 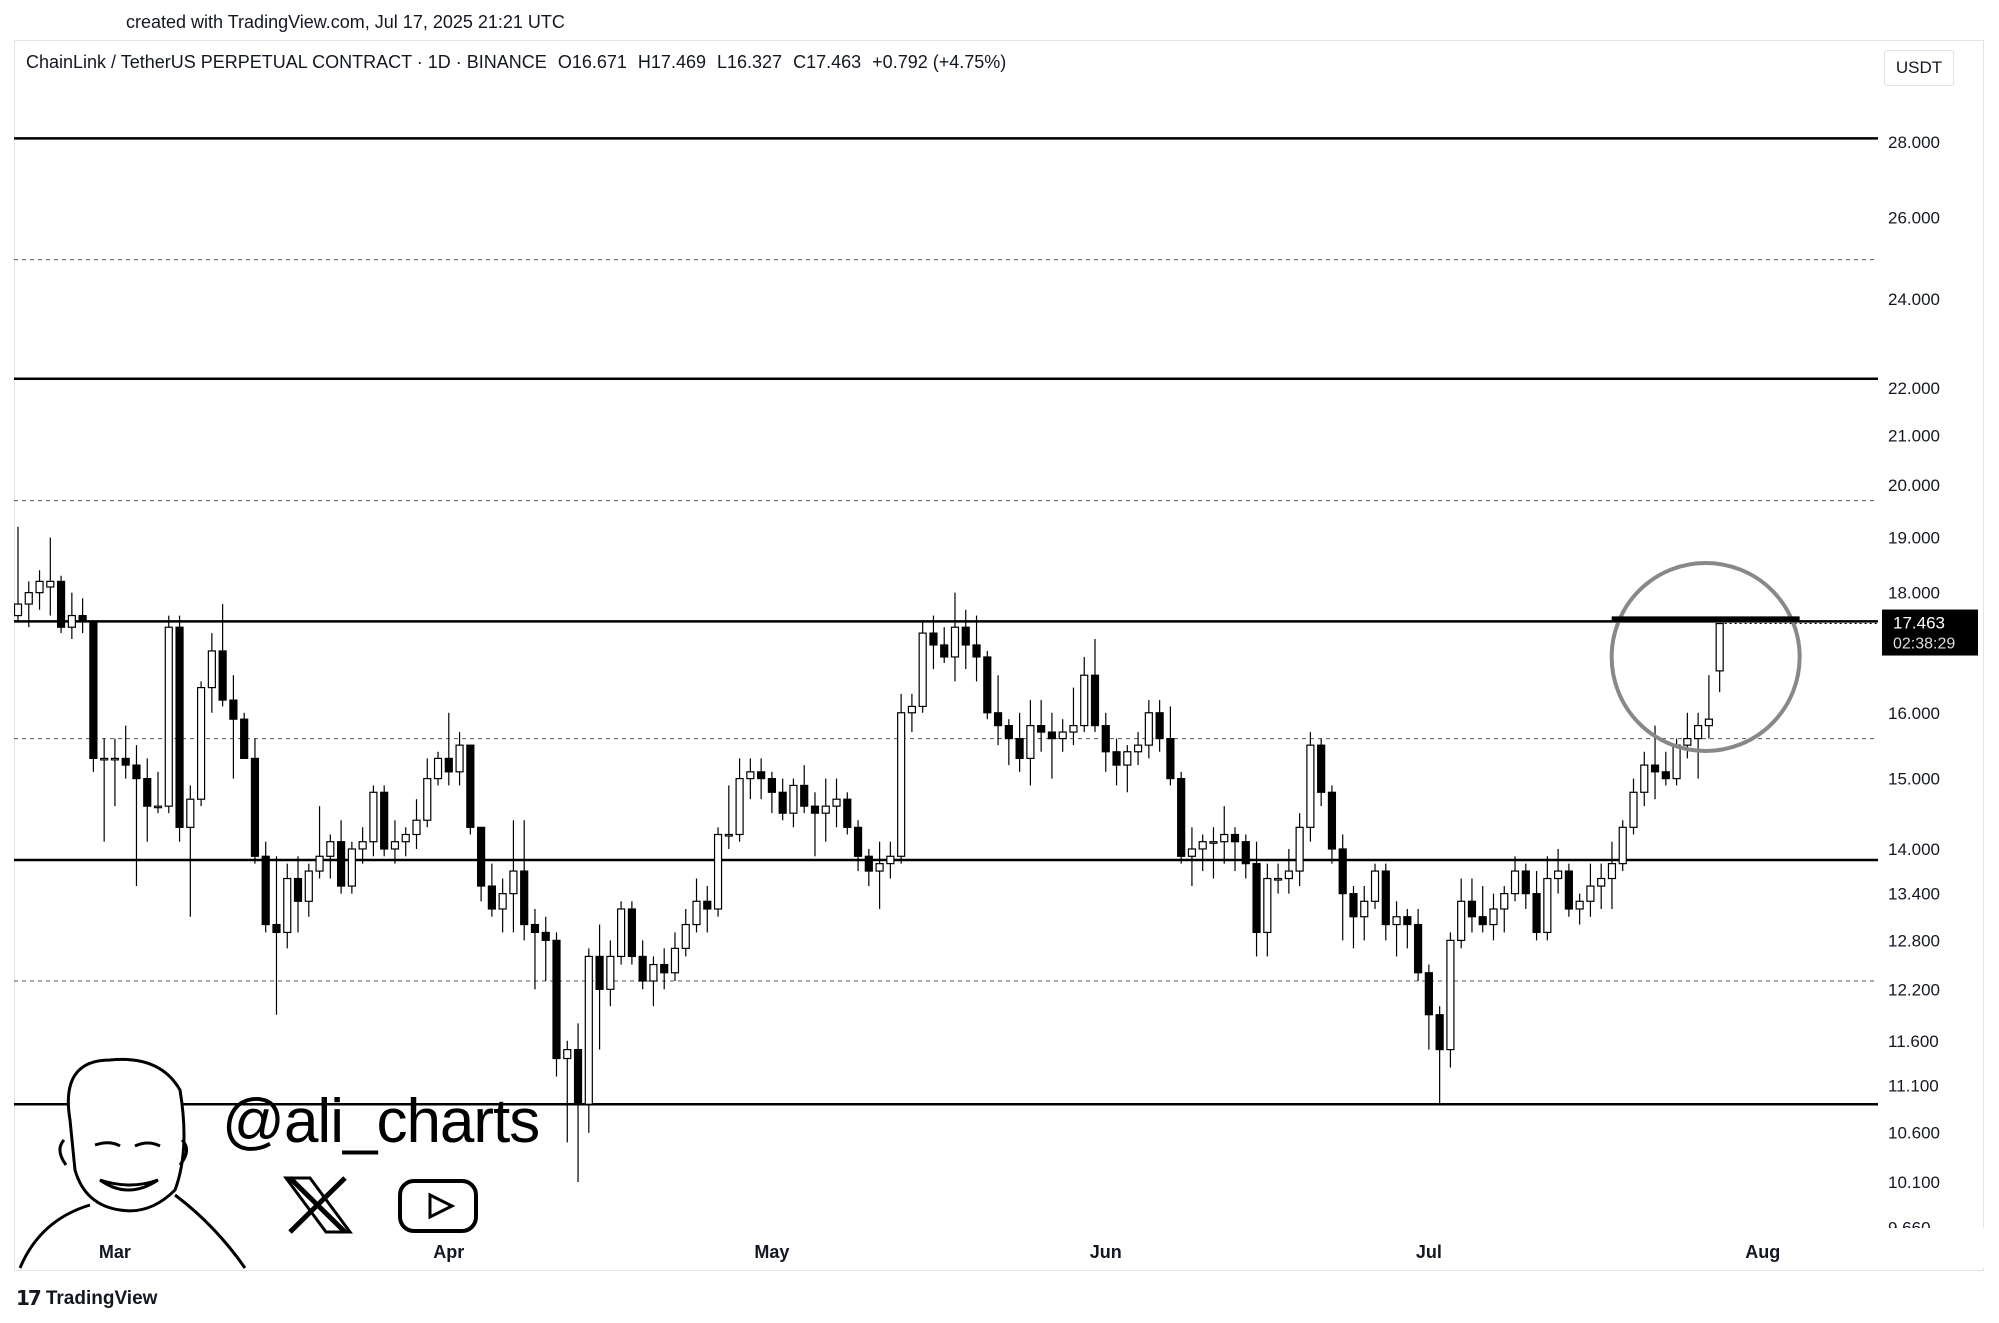 I want to click on y-tick-label: 11.100, so click(x=1913, y=1086).